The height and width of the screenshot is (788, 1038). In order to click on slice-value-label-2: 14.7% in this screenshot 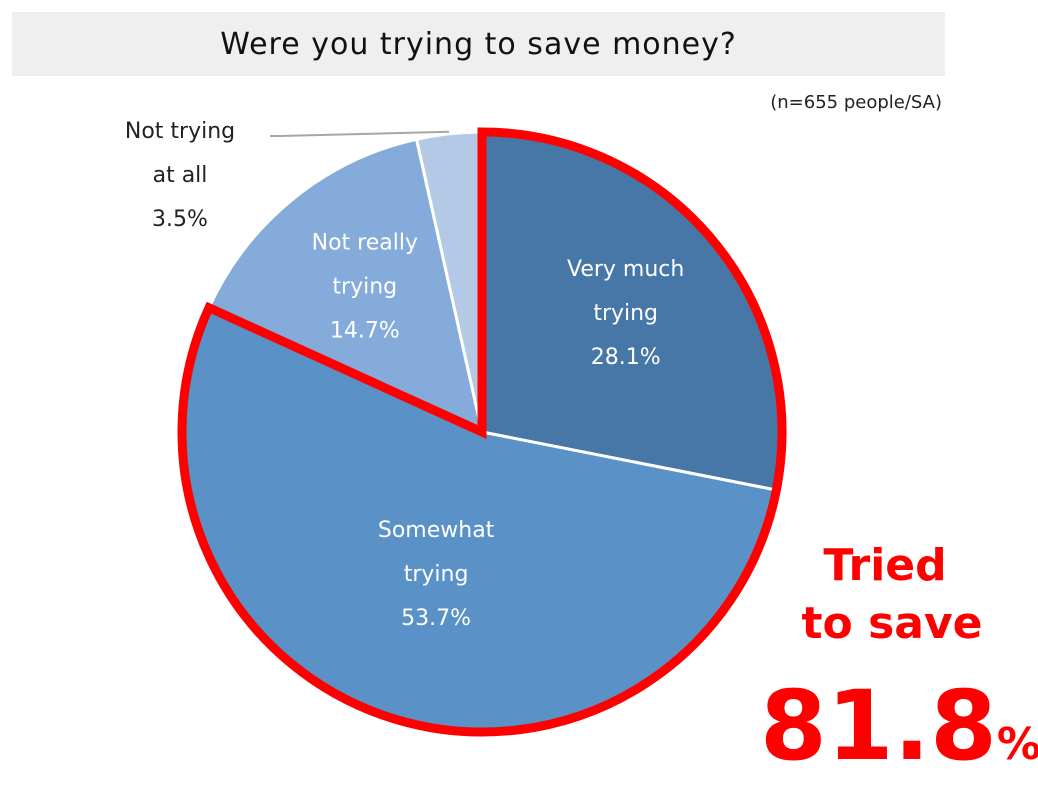, I will do `click(365, 331)`.